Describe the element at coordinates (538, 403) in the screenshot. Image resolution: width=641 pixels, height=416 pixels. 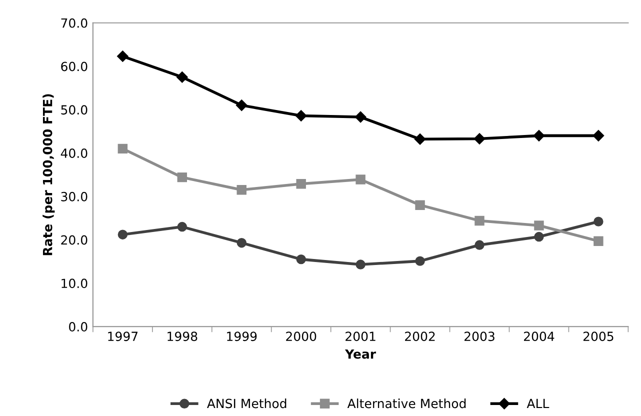
I see `legend-label: ALL` at that location.